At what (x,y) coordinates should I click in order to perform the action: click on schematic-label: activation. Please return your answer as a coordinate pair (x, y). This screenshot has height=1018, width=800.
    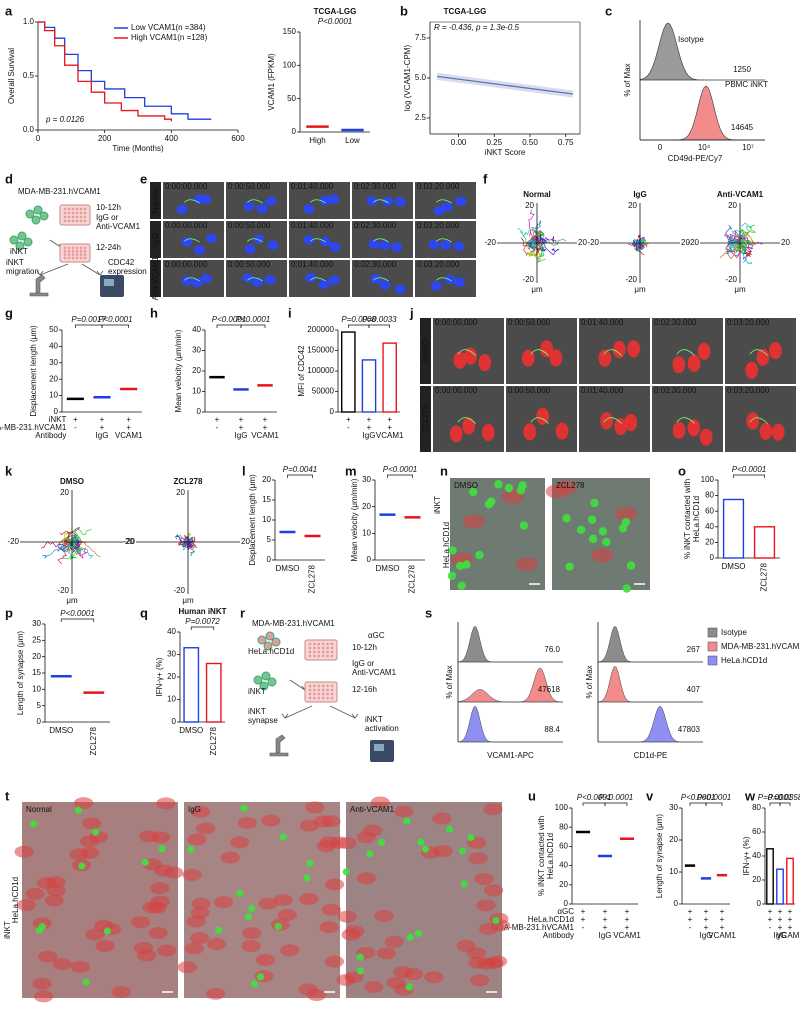
    Looking at the image, I should click on (382, 728).